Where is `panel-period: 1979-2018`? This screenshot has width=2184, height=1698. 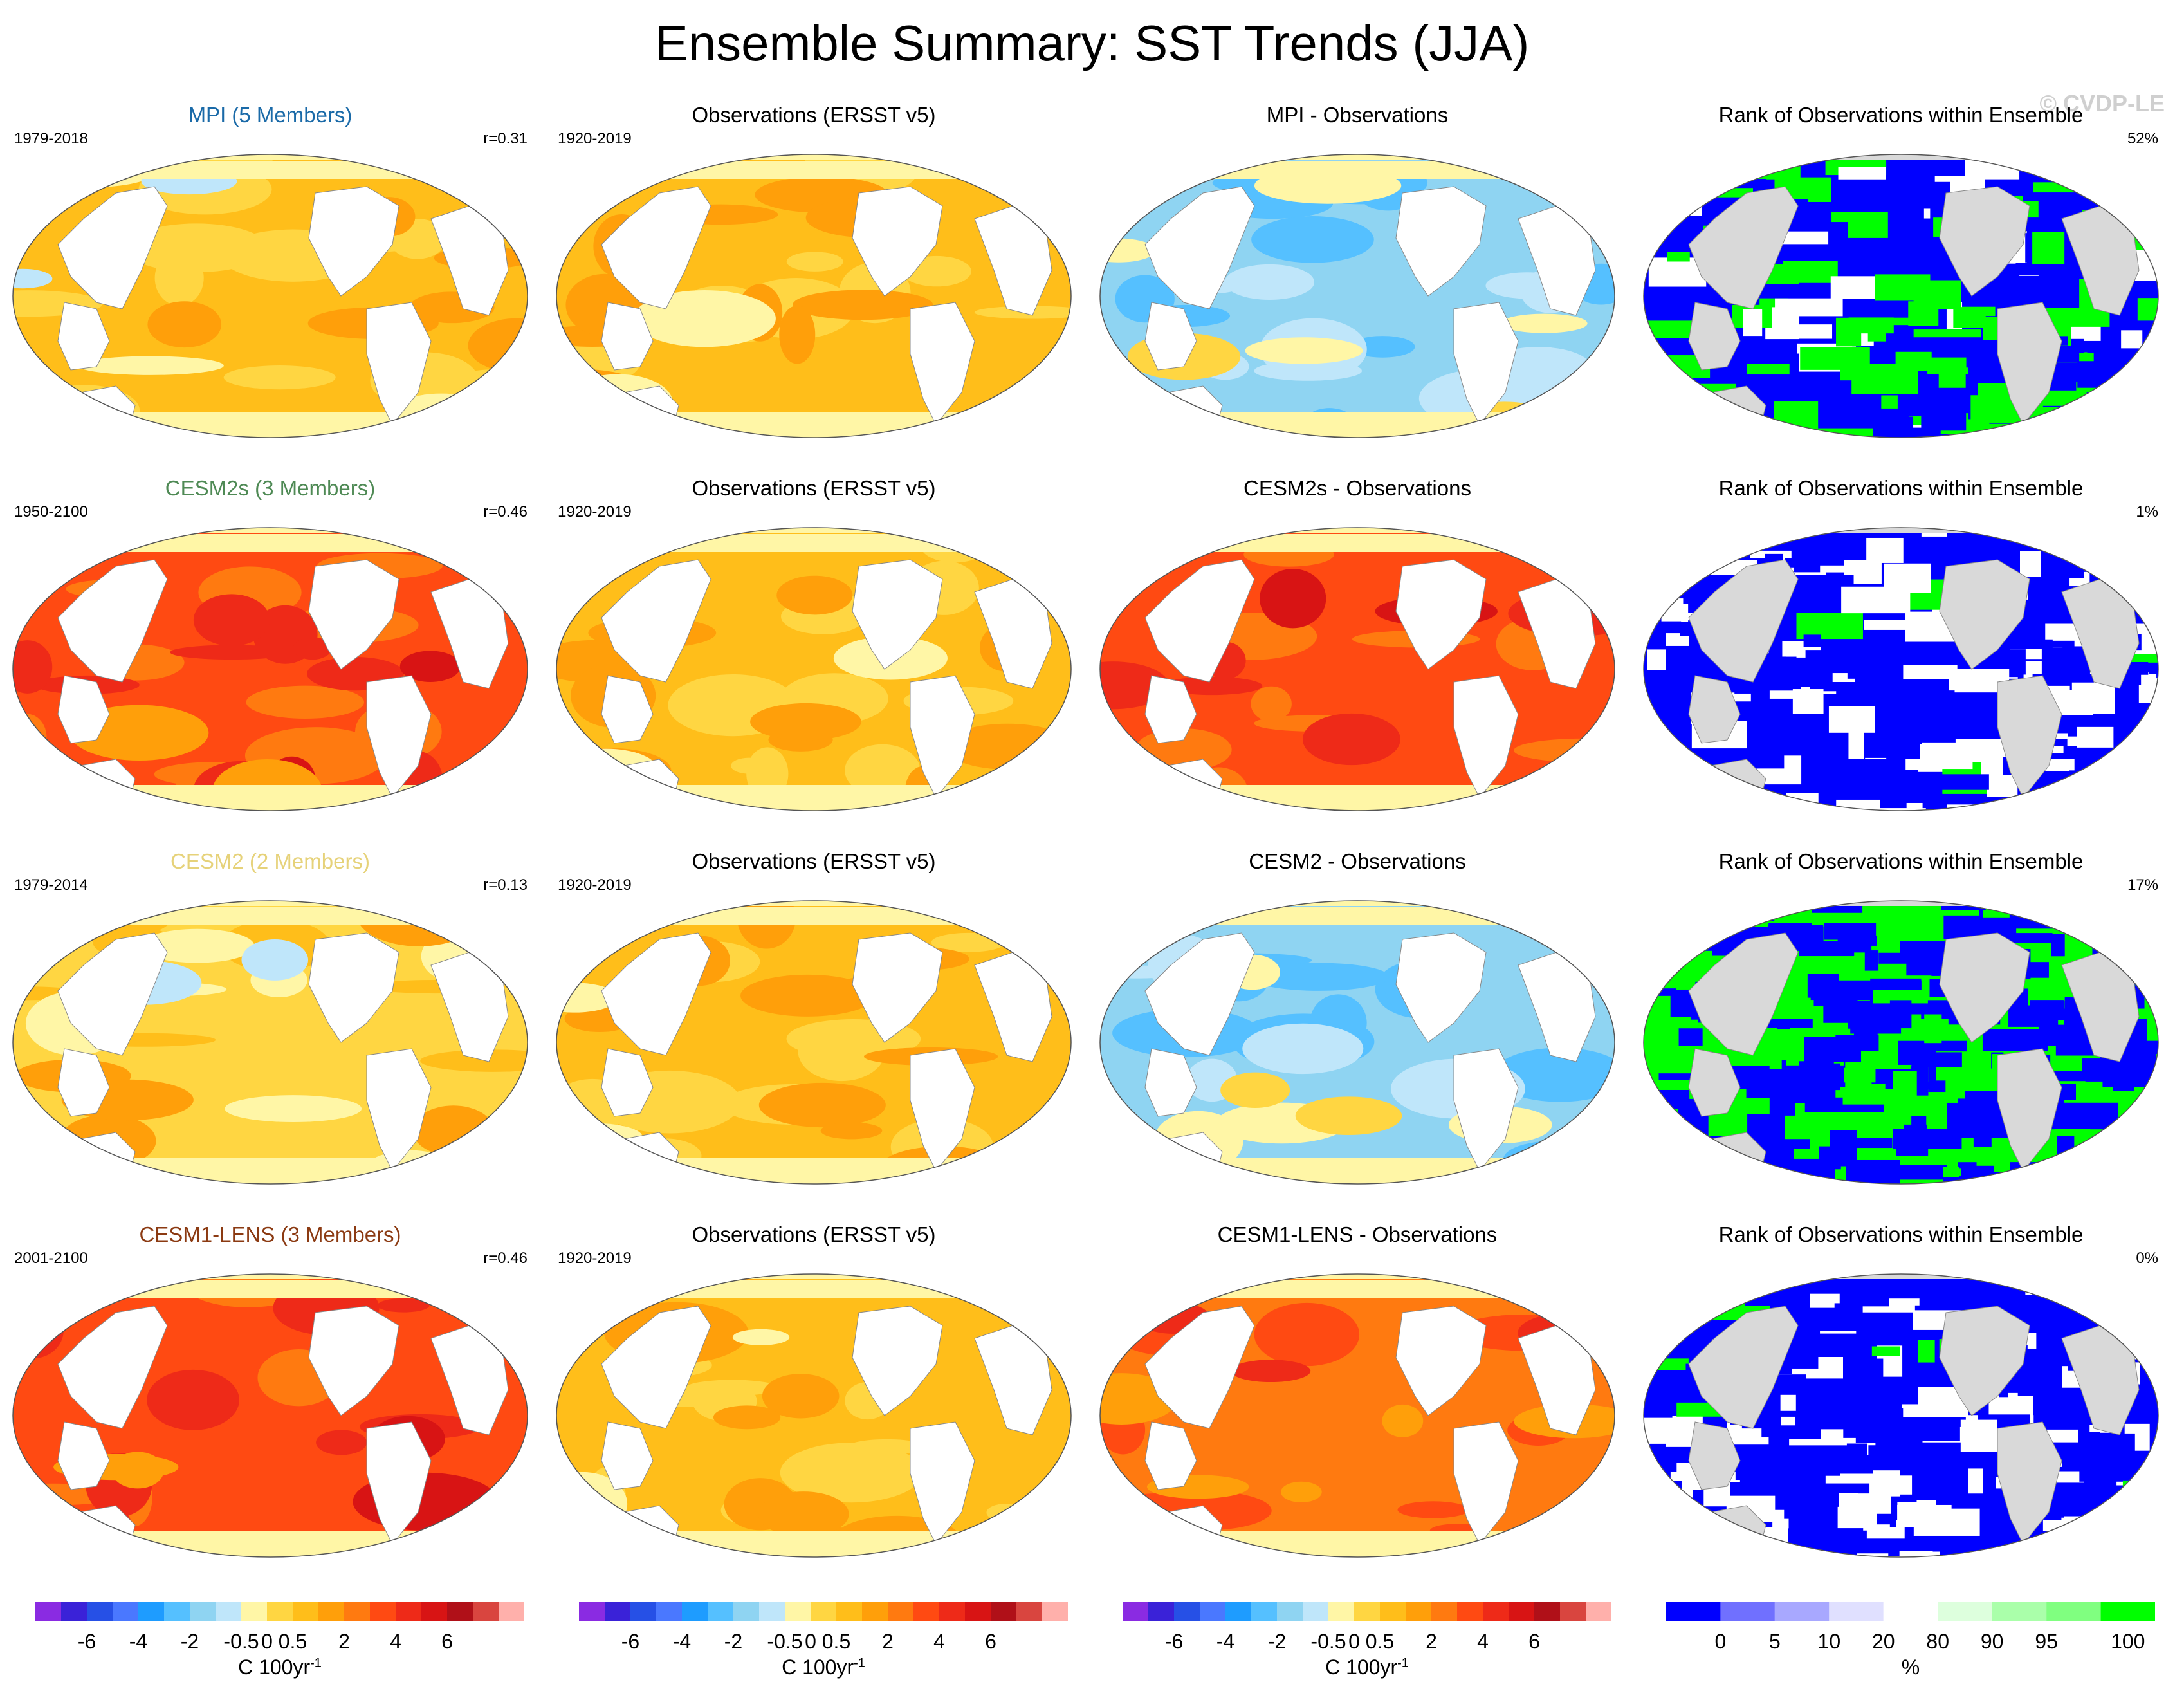 panel-period: 1979-2018 is located at coordinates (51, 138).